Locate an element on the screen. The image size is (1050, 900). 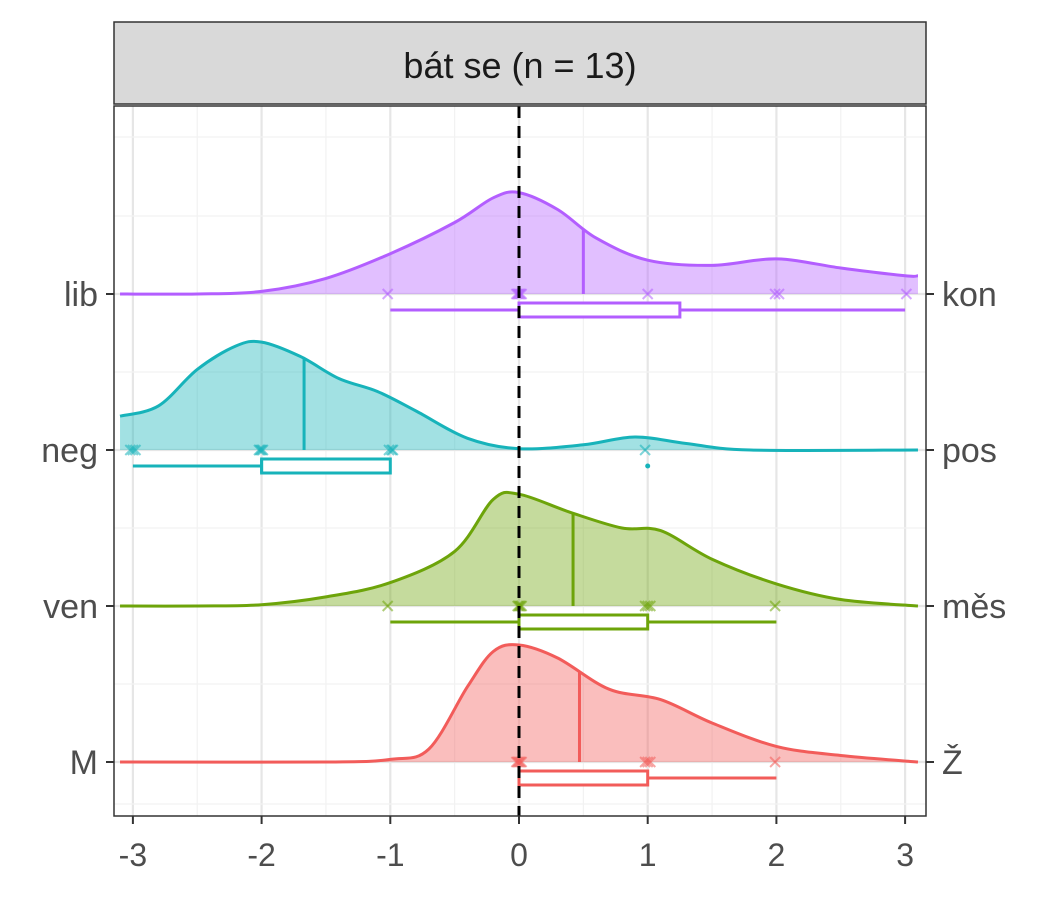
right-category-label: pos is located at coordinates (969, 451).